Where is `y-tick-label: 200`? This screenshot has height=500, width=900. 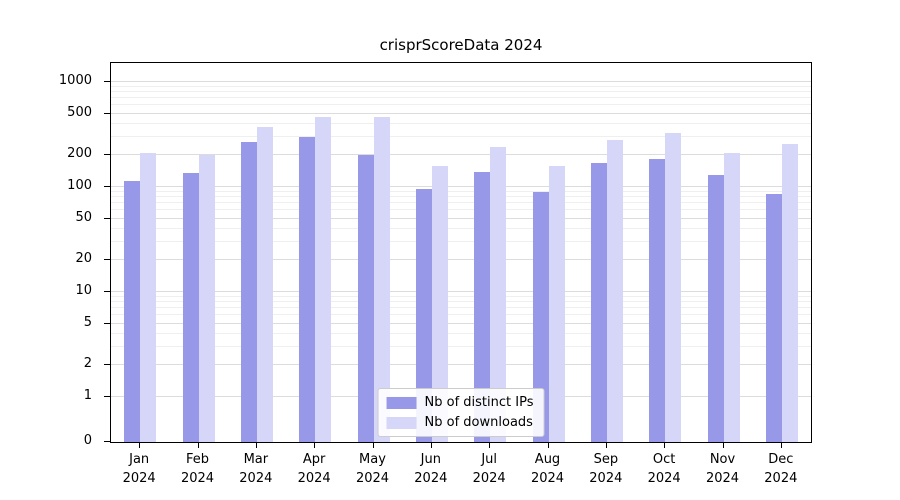
y-tick-label: 200 is located at coordinates (79, 154).